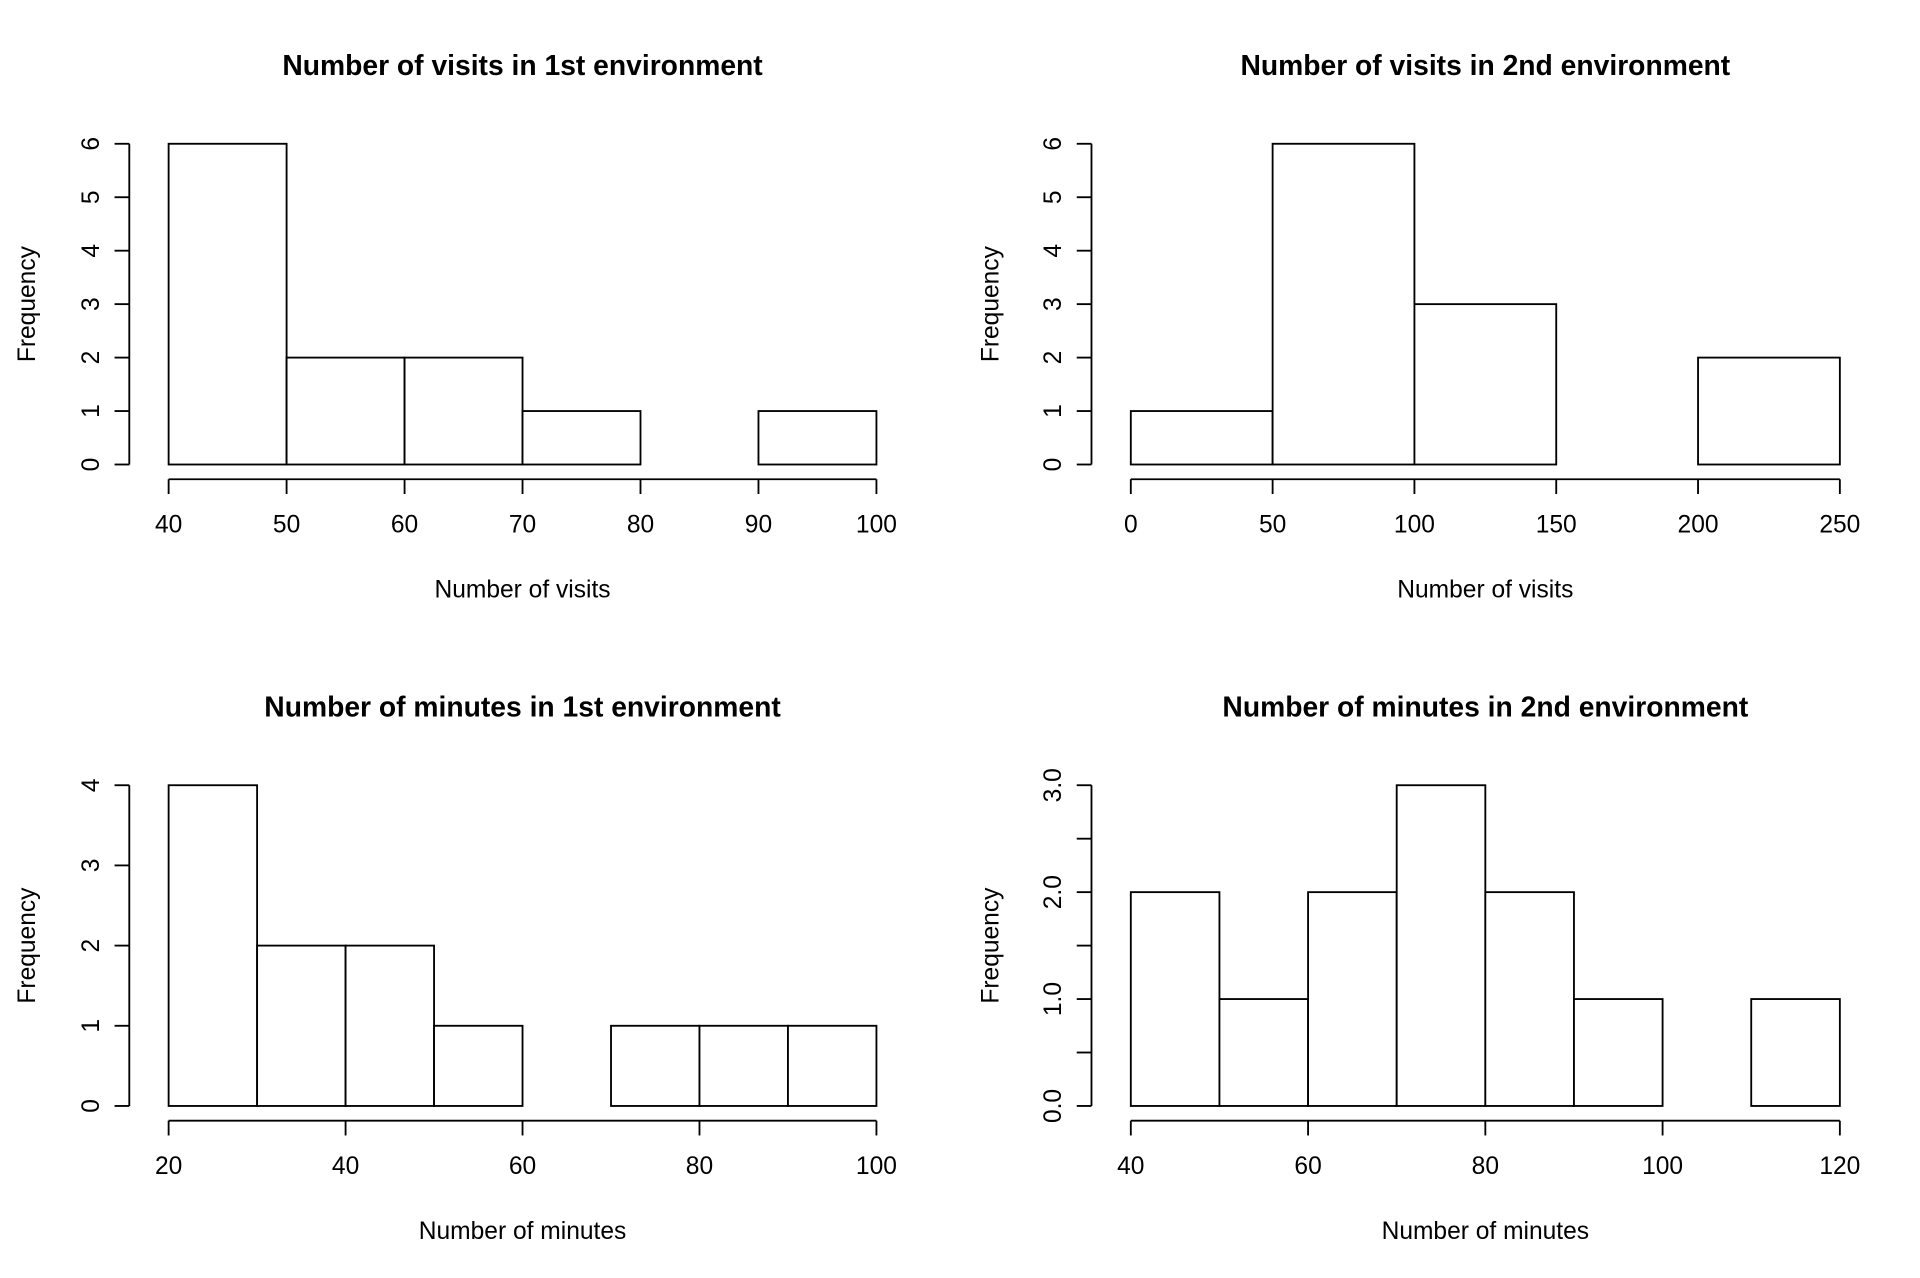 The height and width of the screenshot is (1278, 1920). Describe the element at coordinates (522, 707) in the screenshot. I see `chart-title: Number of minutes in 1st environment` at that location.